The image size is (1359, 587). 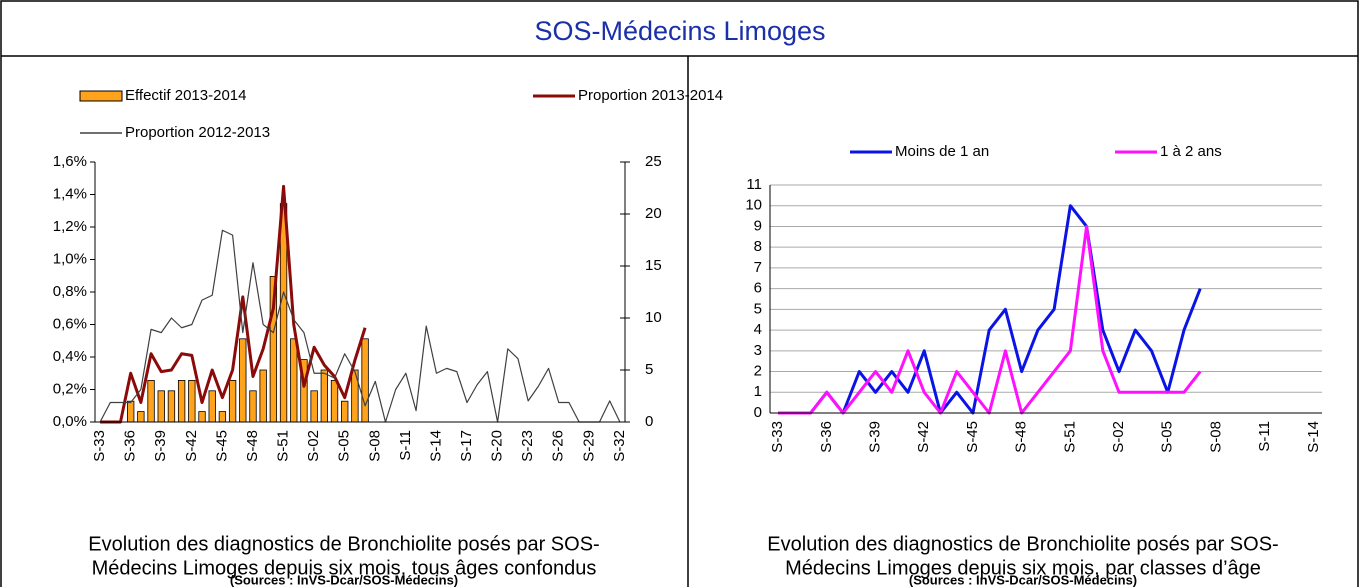 What do you see at coordinates (101, 96) in the screenshot?
I see `legend-swatch` at bounding box center [101, 96].